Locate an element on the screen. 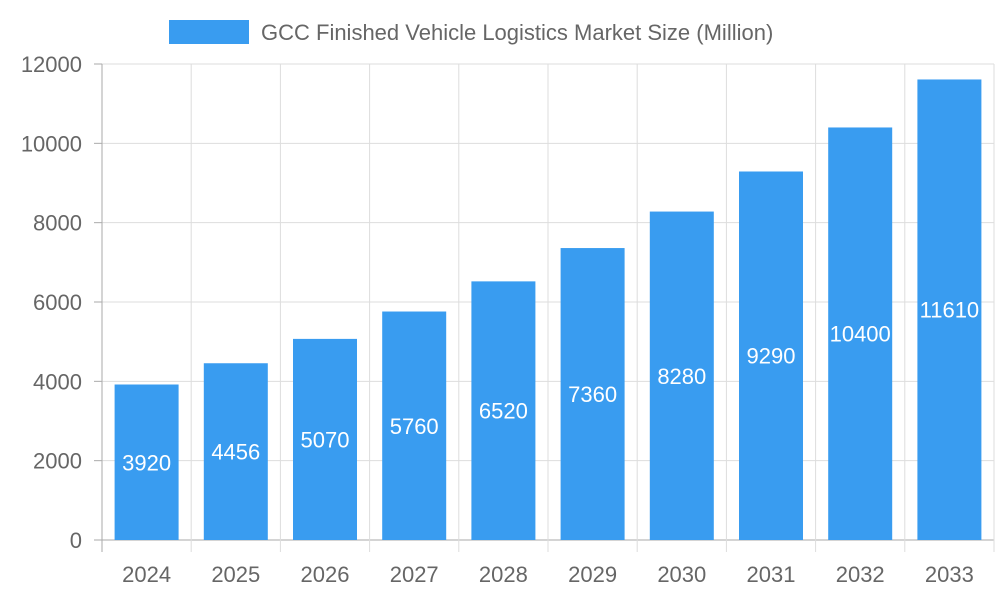 This screenshot has width=1000, height=605. data-label: 4456 is located at coordinates (235, 452).